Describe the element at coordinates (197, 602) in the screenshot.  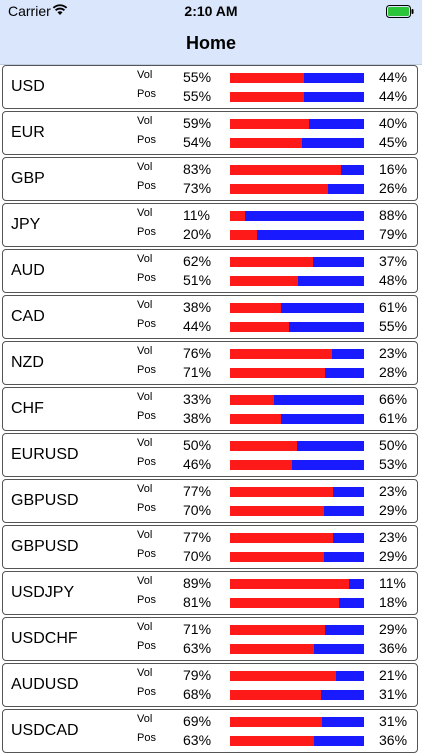
I see `pos-long-percent: 81%` at that location.